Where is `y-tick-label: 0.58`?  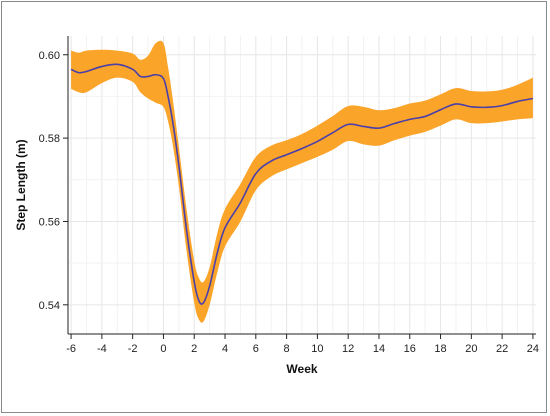 y-tick-label: 0.58 is located at coordinates (49, 139).